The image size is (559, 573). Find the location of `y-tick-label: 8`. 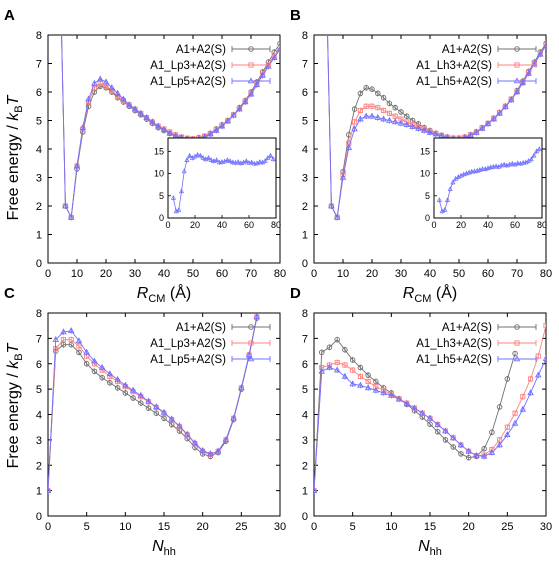

y-tick-label: 8 is located at coordinates (305, 36).